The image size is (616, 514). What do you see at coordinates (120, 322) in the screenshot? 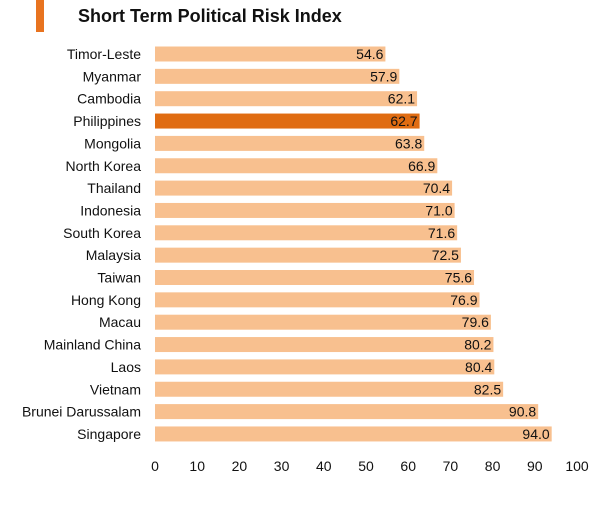
I see `category-label: Macau` at bounding box center [120, 322].